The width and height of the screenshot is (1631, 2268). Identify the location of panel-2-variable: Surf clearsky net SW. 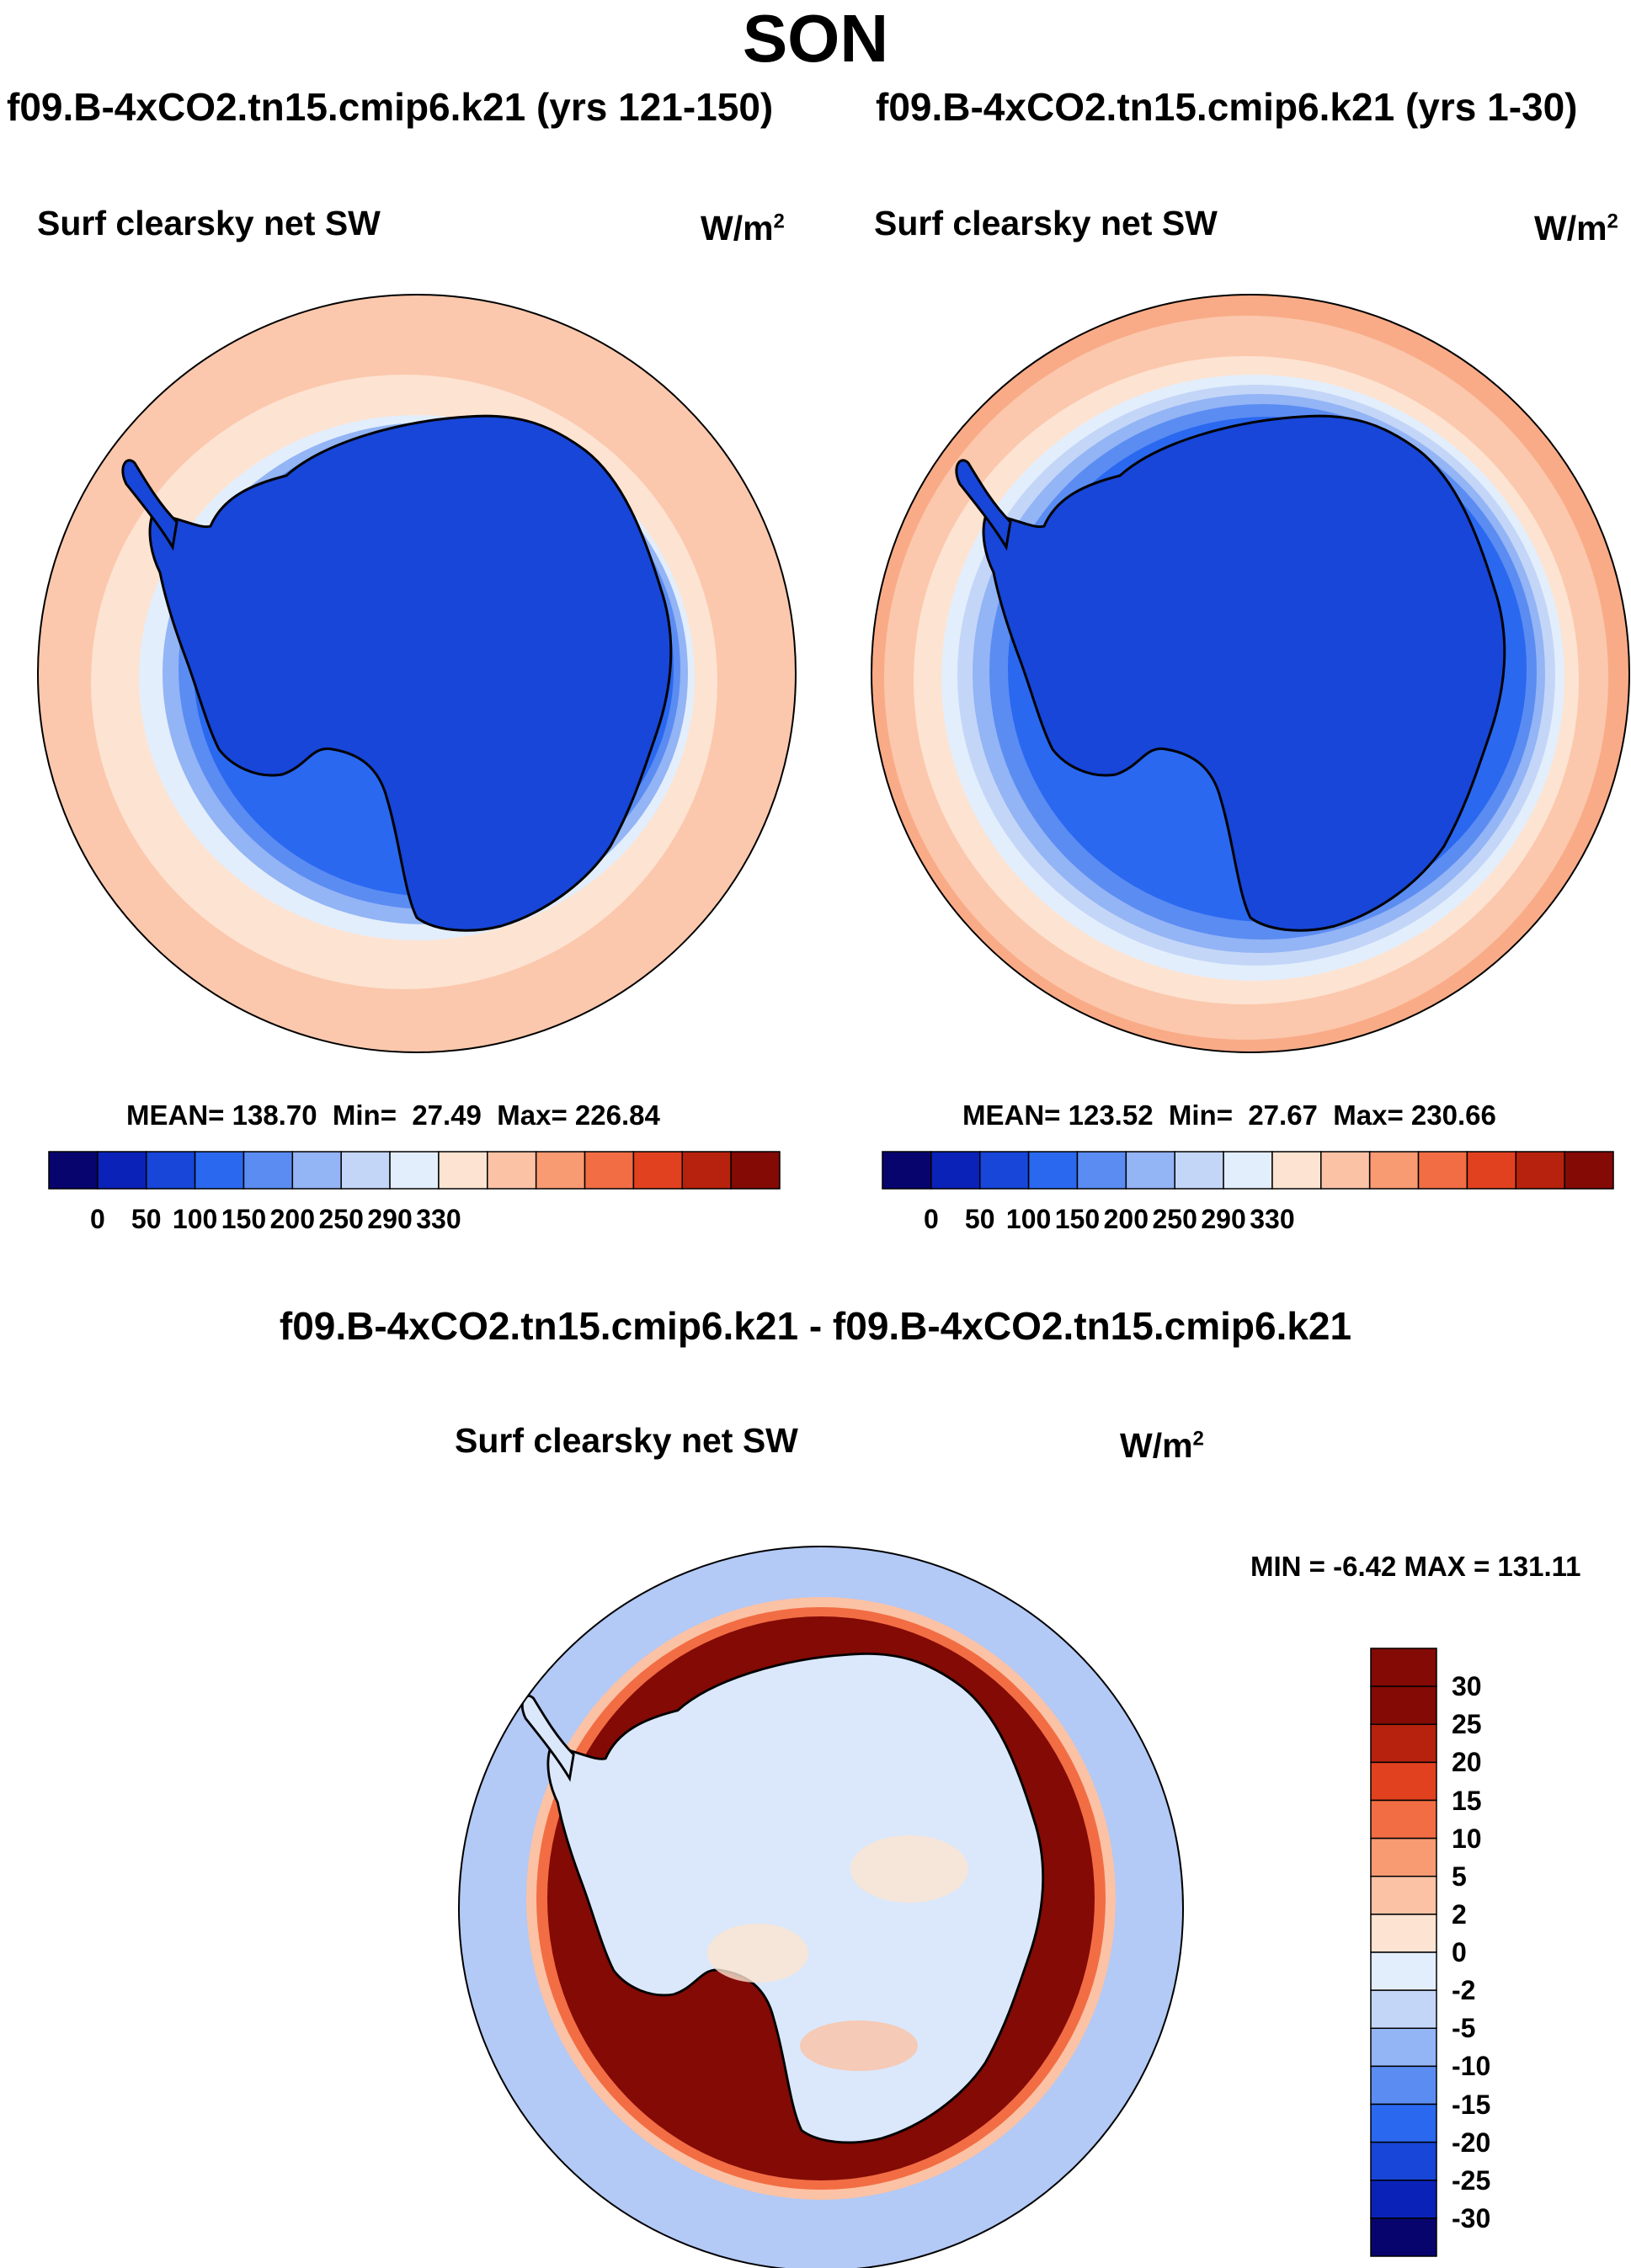
(1046, 223).